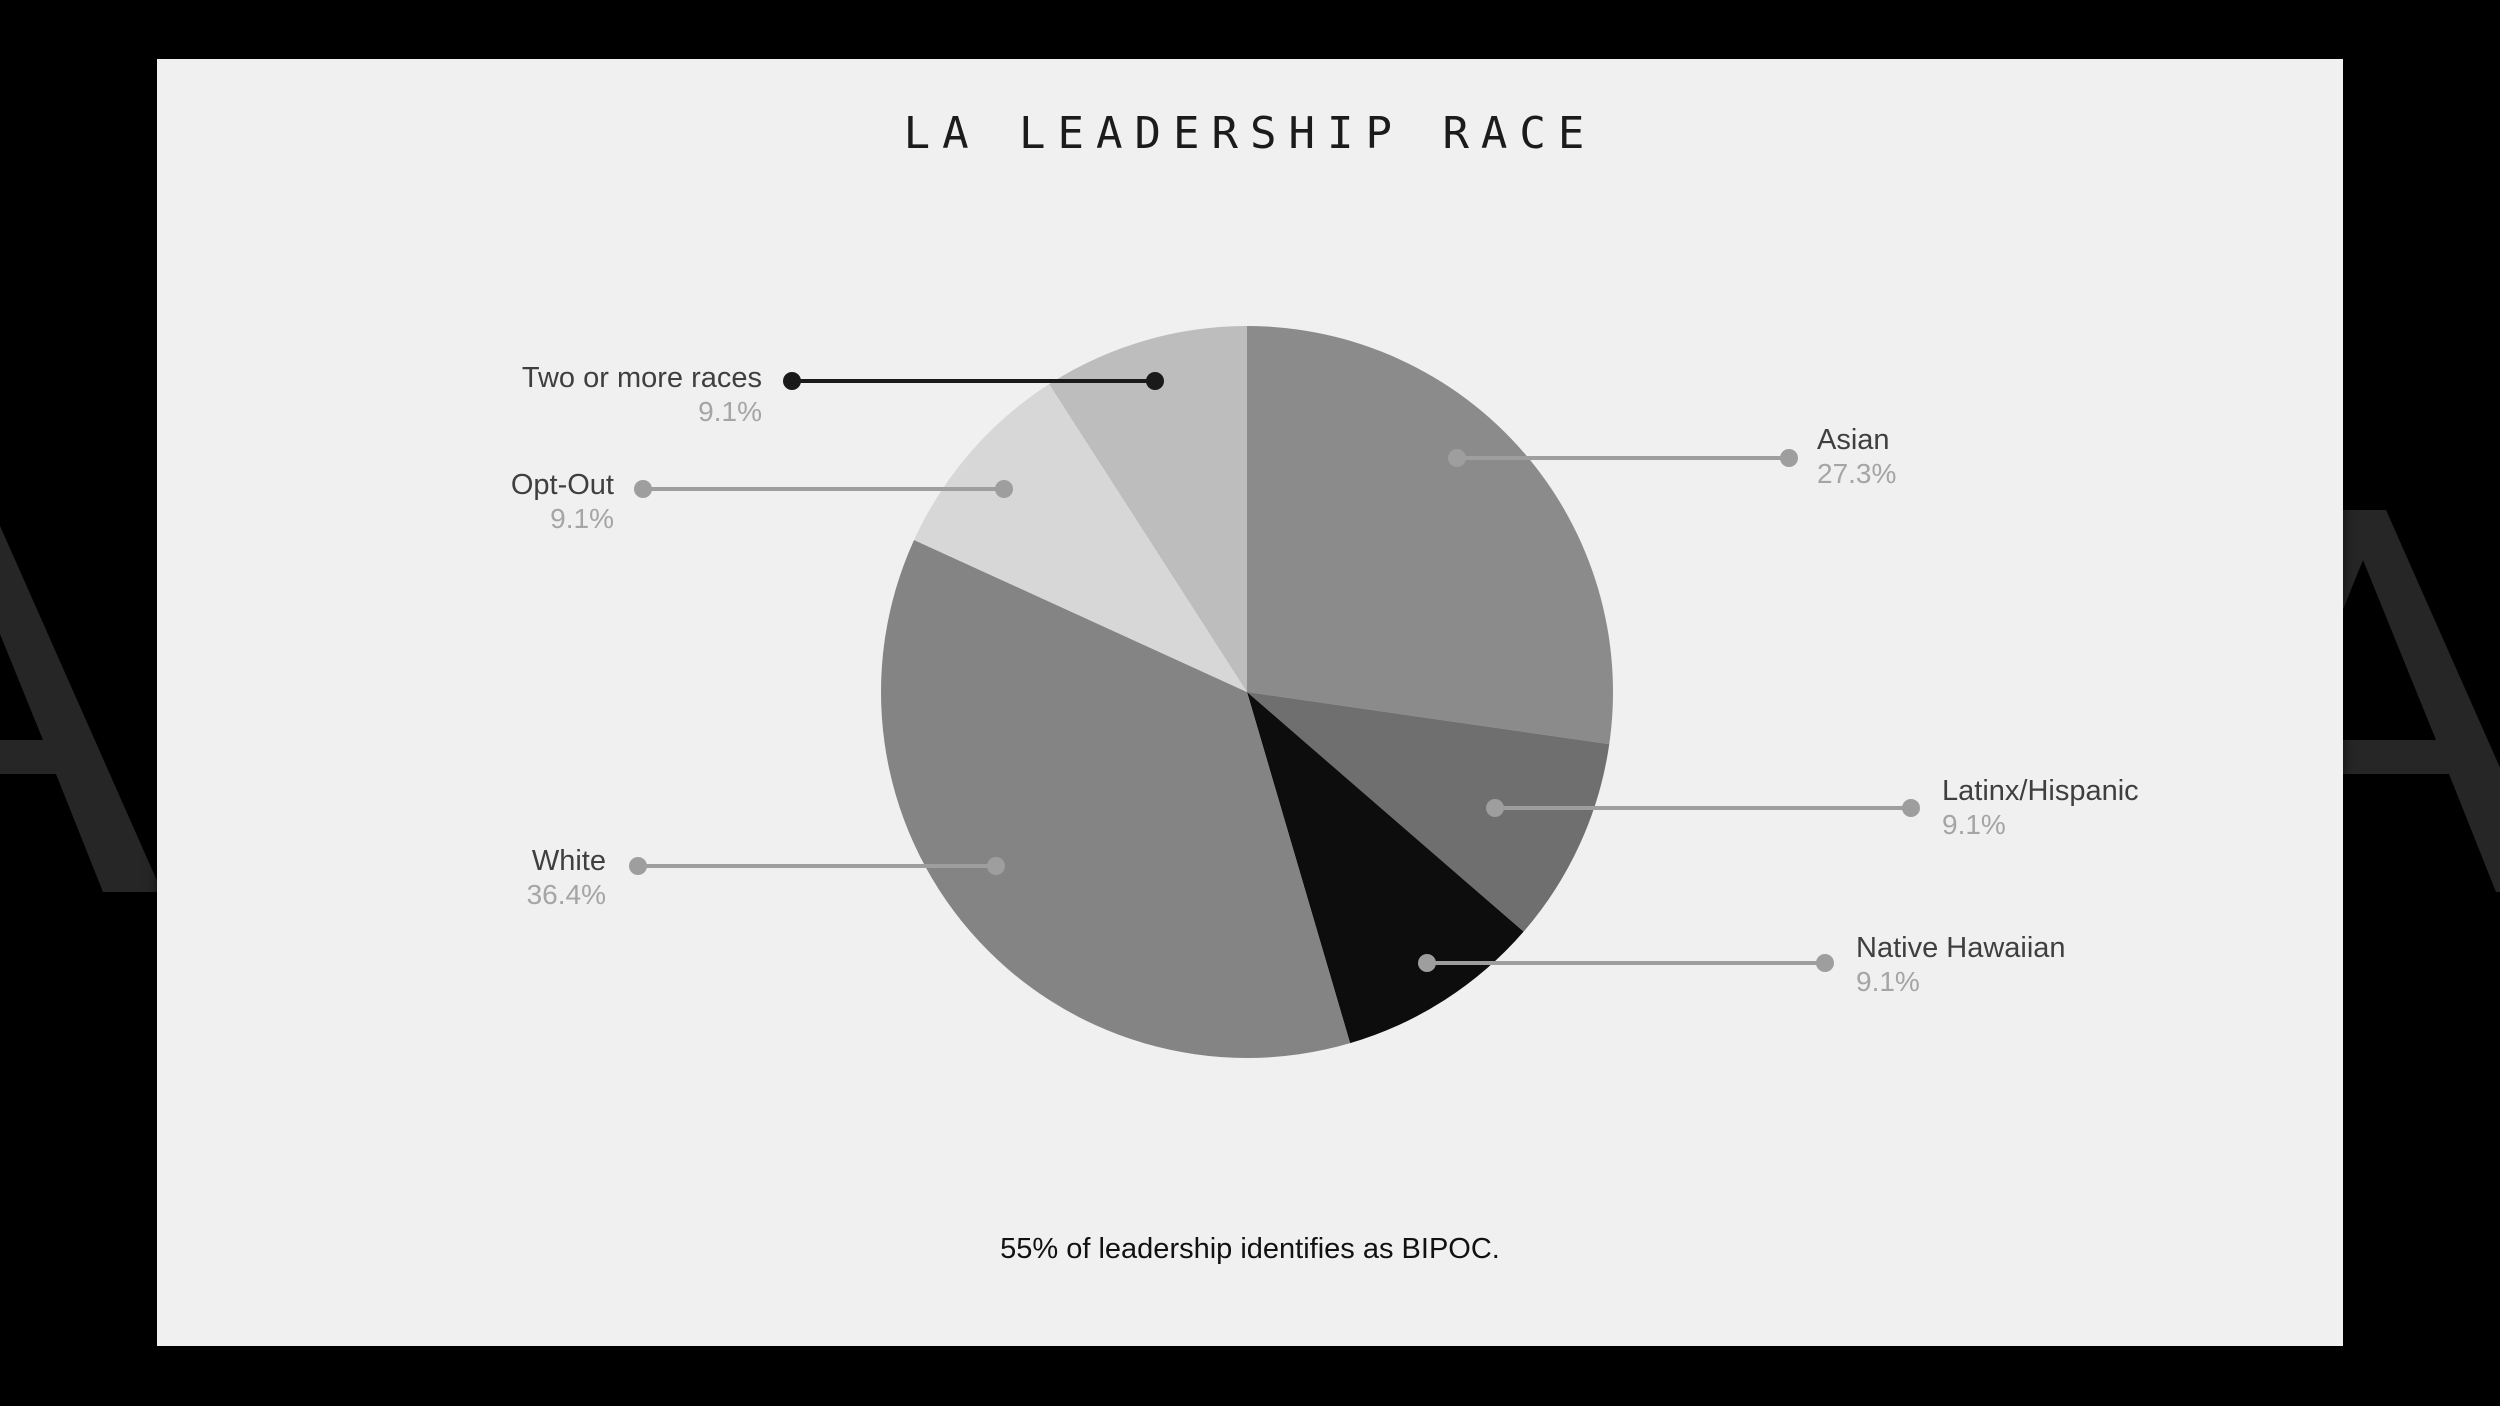 This screenshot has width=2500, height=1406. Describe the element at coordinates (641, 378) in the screenshot. I see `callout-label: Two or more races` at that location.